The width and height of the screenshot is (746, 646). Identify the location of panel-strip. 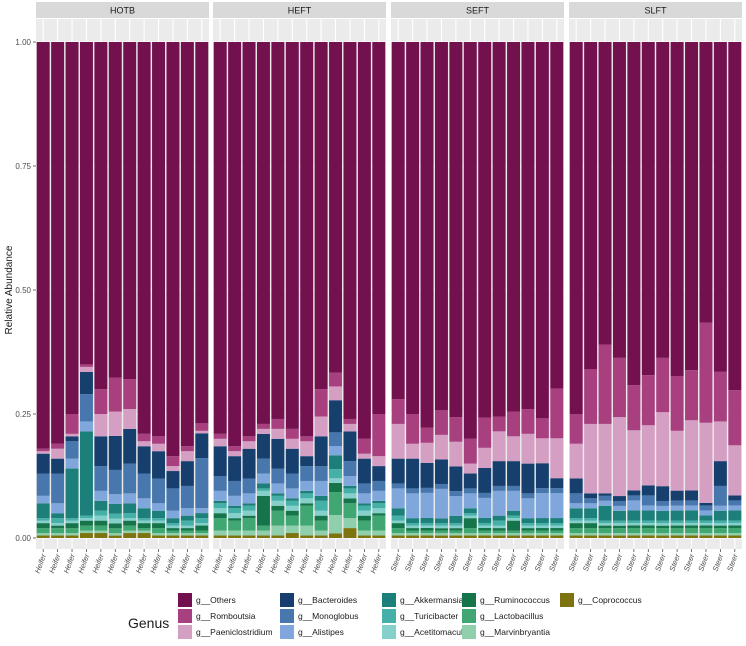
(655, 10).